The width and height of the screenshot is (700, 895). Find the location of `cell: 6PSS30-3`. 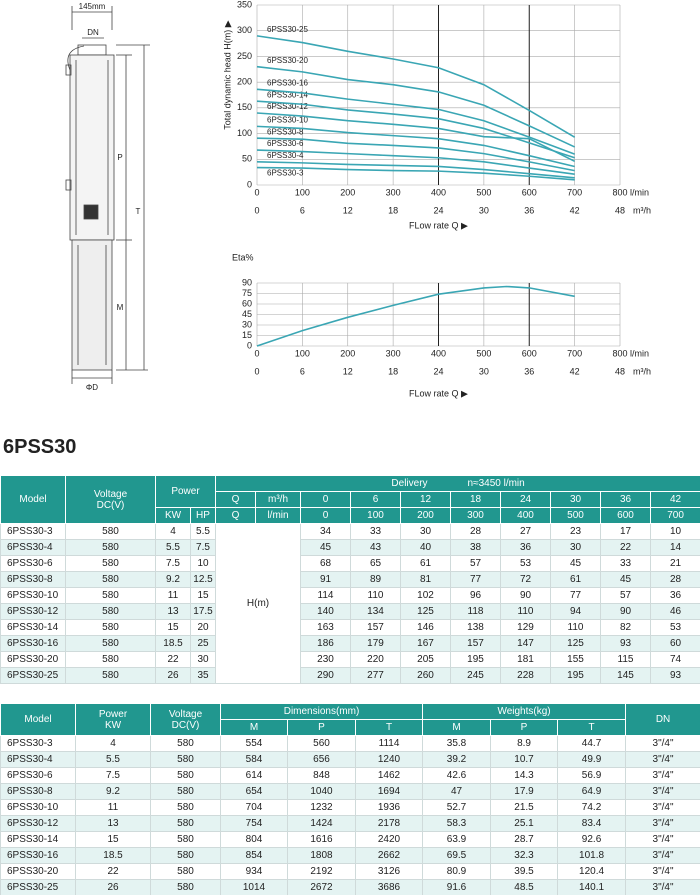

cell: 6PSS30-3 is located at coordinates (38, 743).